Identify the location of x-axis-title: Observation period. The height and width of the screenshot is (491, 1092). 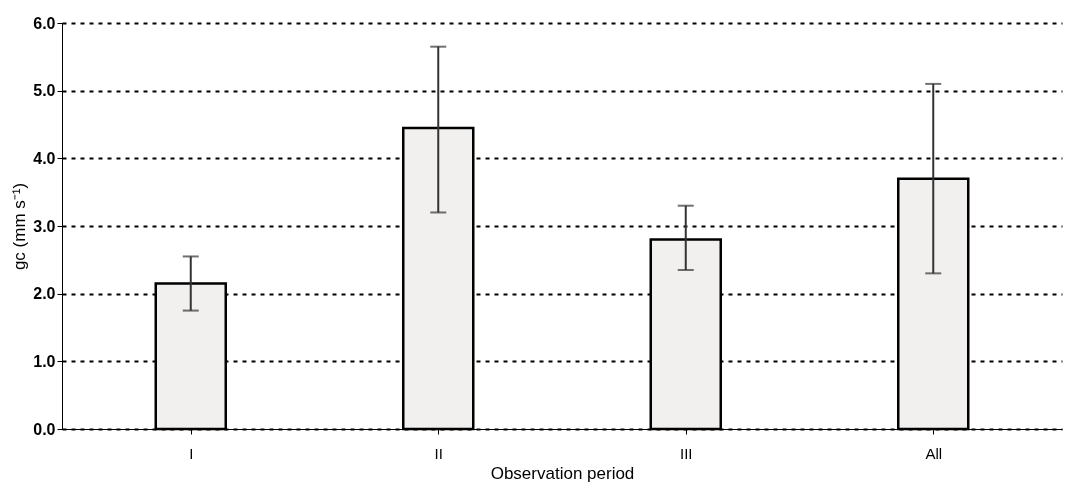
(562, 473).